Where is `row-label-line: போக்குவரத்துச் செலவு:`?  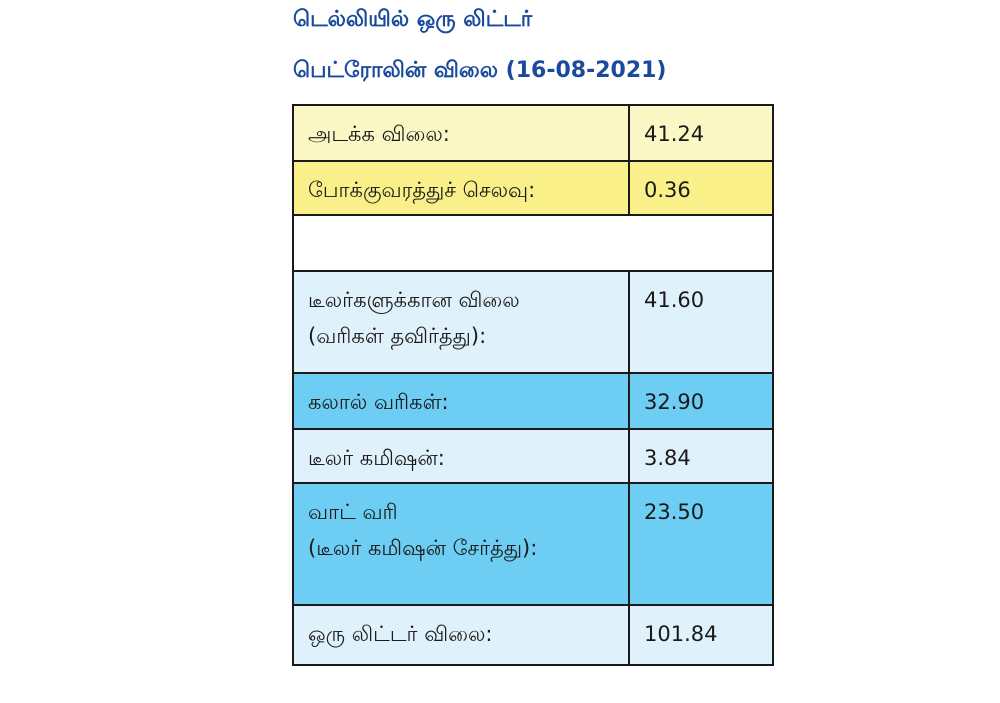 row-label-line: போக்குவரத்துச் செலவு: is located at coordinates (422, 190).